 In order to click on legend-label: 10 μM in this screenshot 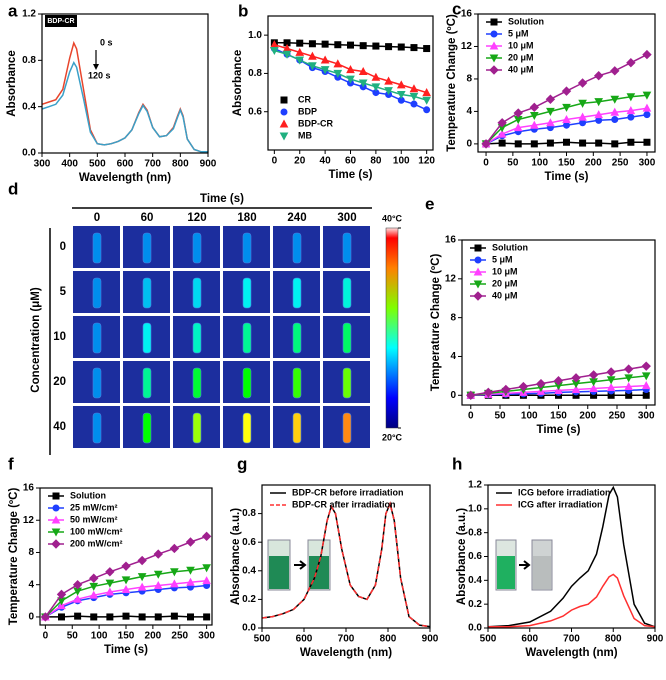, I will do `click(521, 45)`.